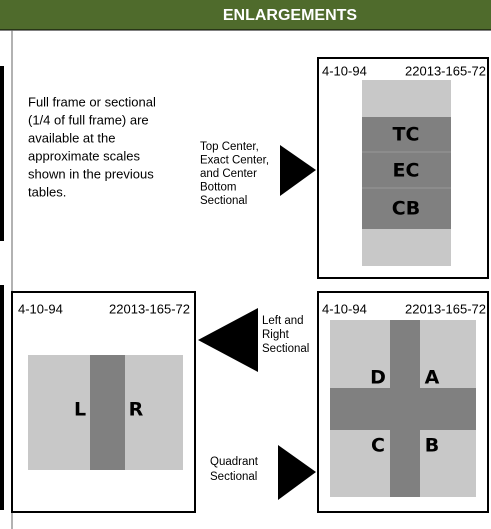  Describe the element at coordinates (234, 469) in the screenshot. I see `label: Quadrant Sectional` at that location.